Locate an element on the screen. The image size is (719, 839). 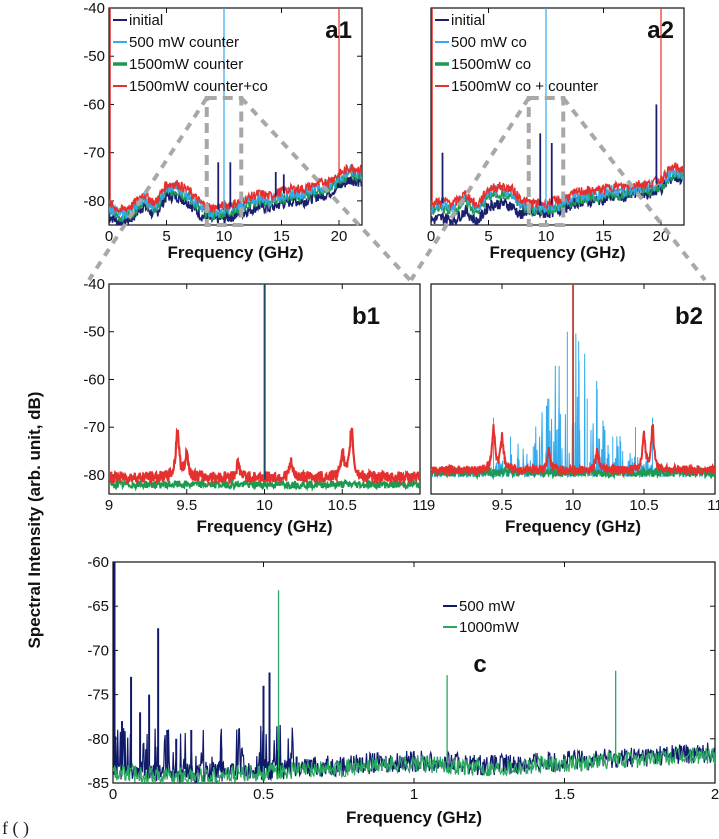
legend-entry: 500 mW co is located at coordinates (489, 42).